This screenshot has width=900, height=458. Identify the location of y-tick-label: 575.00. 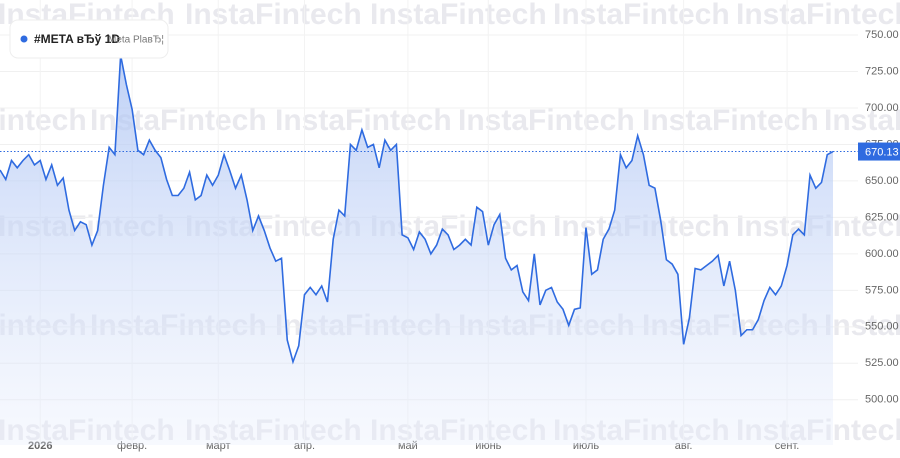
(882, 290).